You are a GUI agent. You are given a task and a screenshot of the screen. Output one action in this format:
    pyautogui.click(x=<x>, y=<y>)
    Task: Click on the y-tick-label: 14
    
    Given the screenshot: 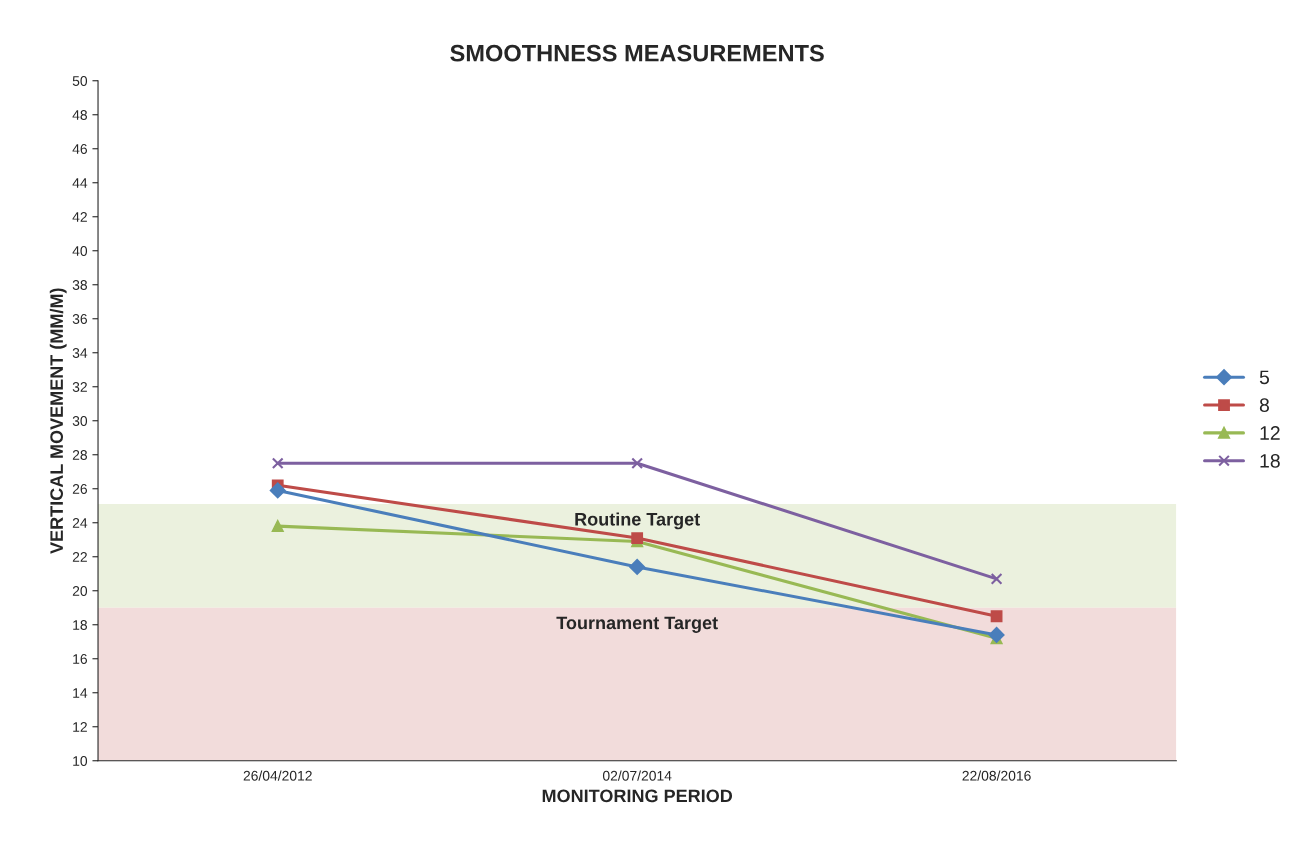 What is the action you would take?
    pyautogui.click(x=80, y=693)
    